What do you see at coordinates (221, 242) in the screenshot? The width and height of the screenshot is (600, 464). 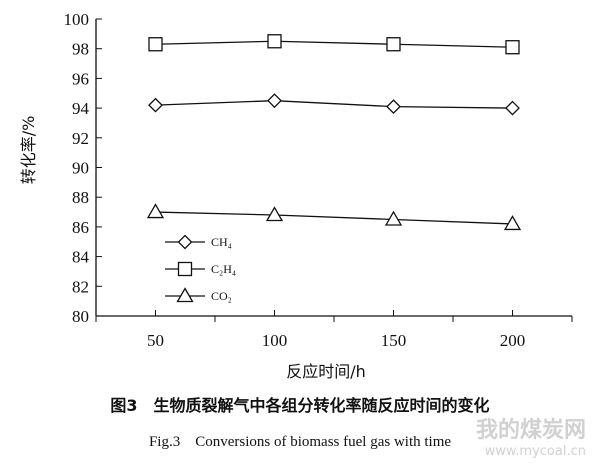 I see `legend-label: CH₄` at bounding box center [221, 242].